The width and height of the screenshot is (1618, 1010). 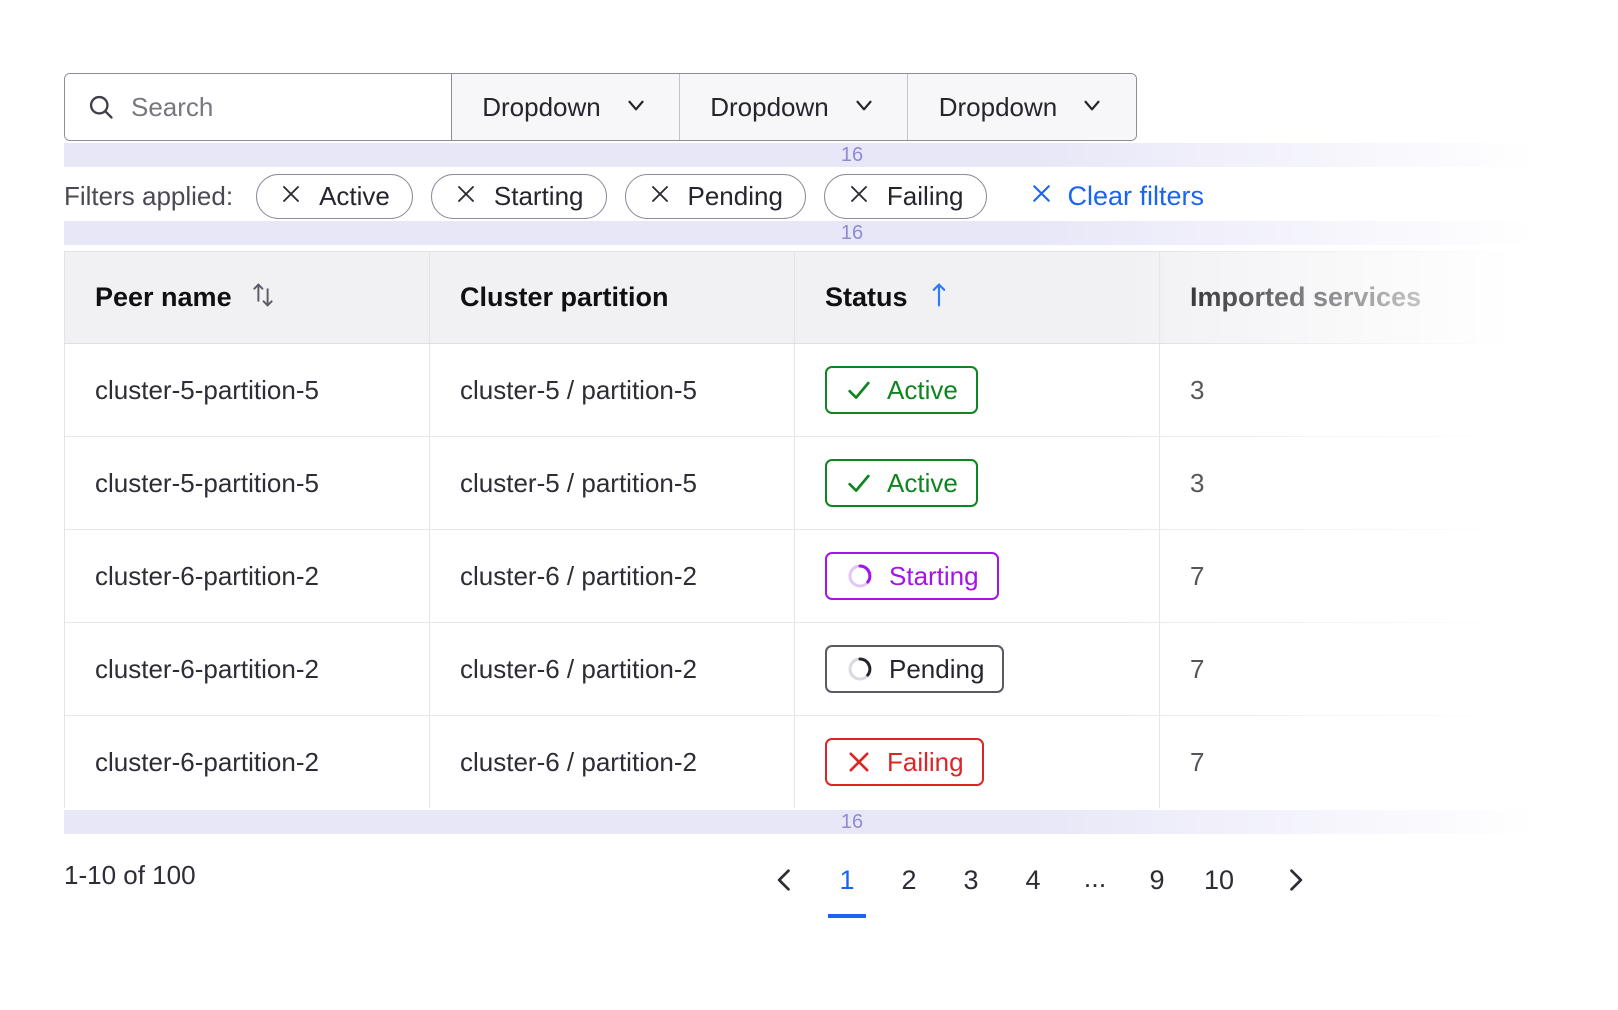 I want to click on status-badge-pending: Pending, so click(x=915, y=669).